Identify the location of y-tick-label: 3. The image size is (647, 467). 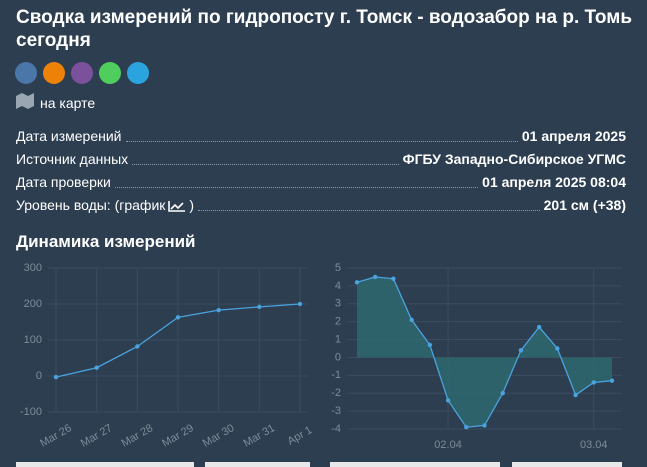
(338, 304).